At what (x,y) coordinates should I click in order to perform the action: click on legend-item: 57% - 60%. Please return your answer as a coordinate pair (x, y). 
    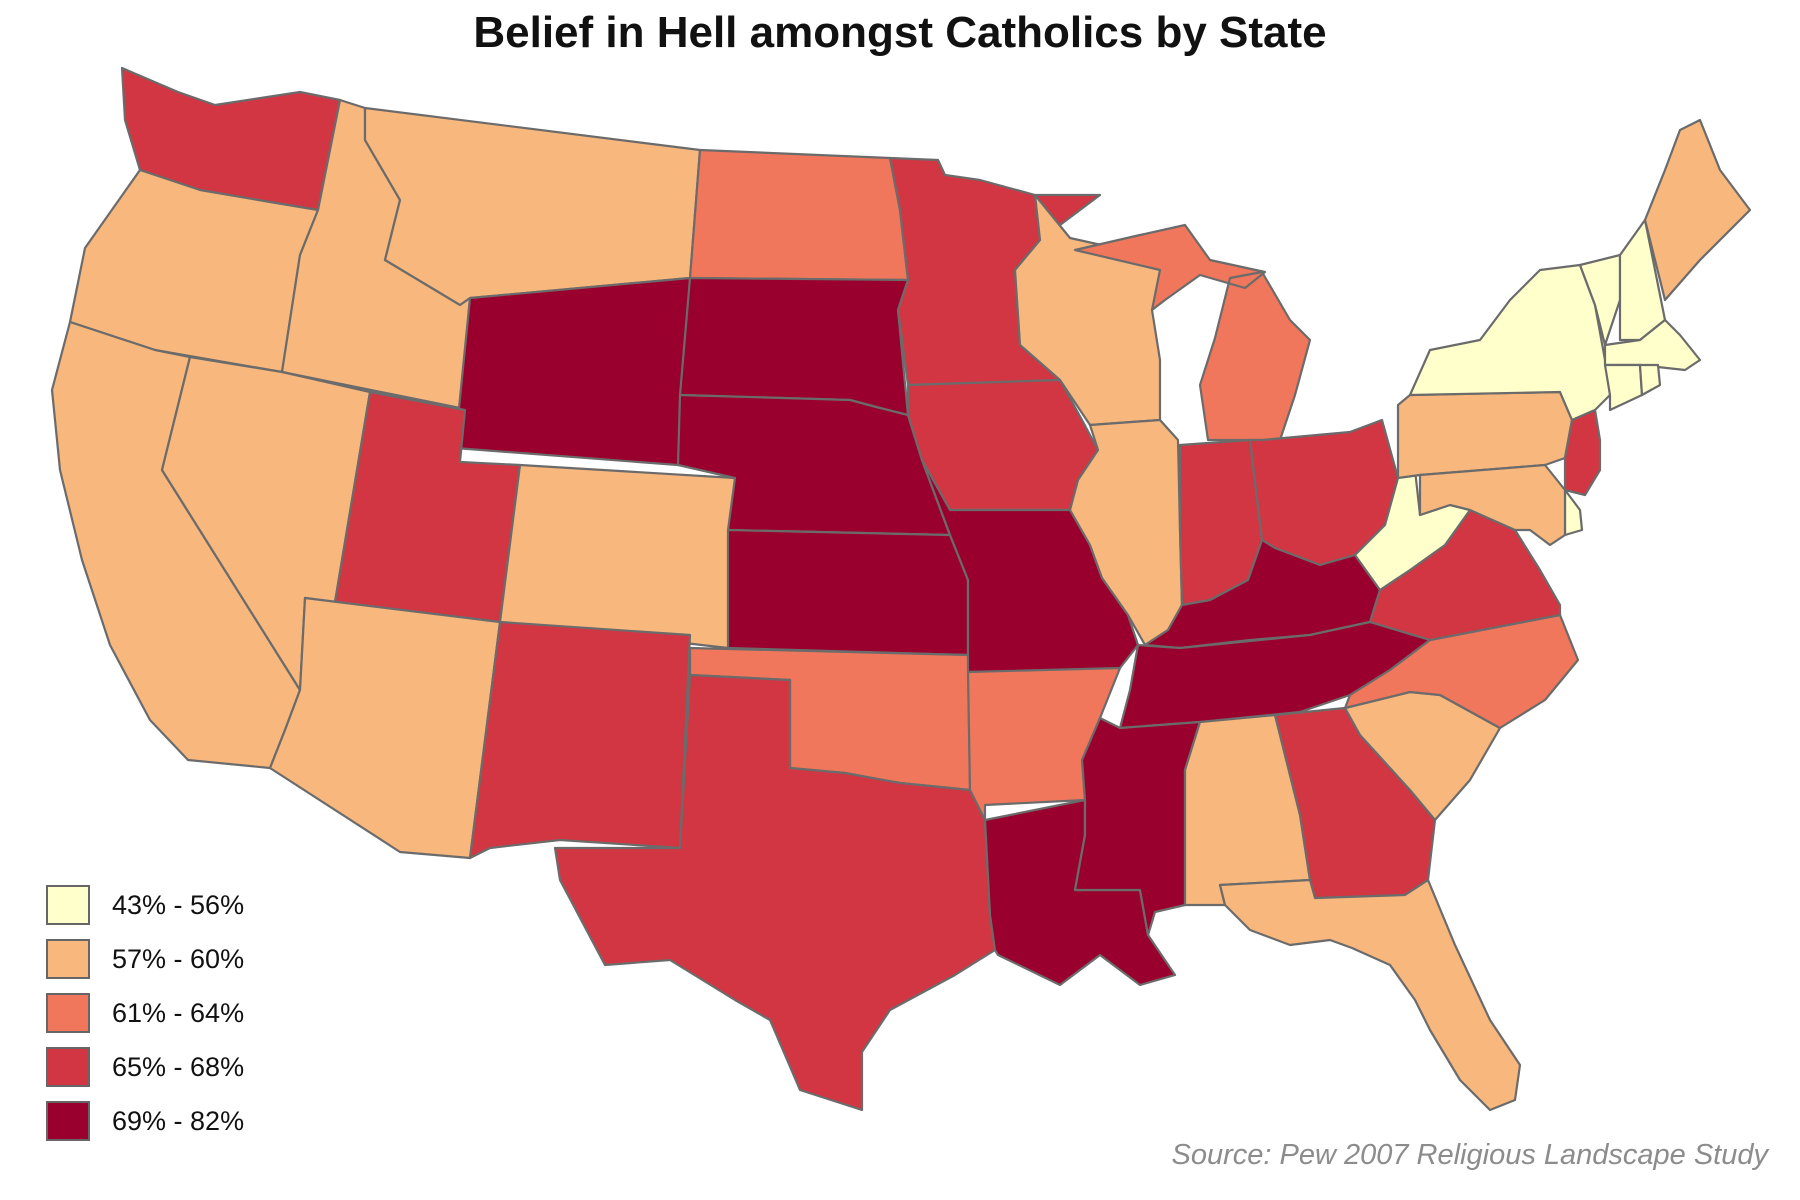
    Looking at the image, I should click on (145, 959).